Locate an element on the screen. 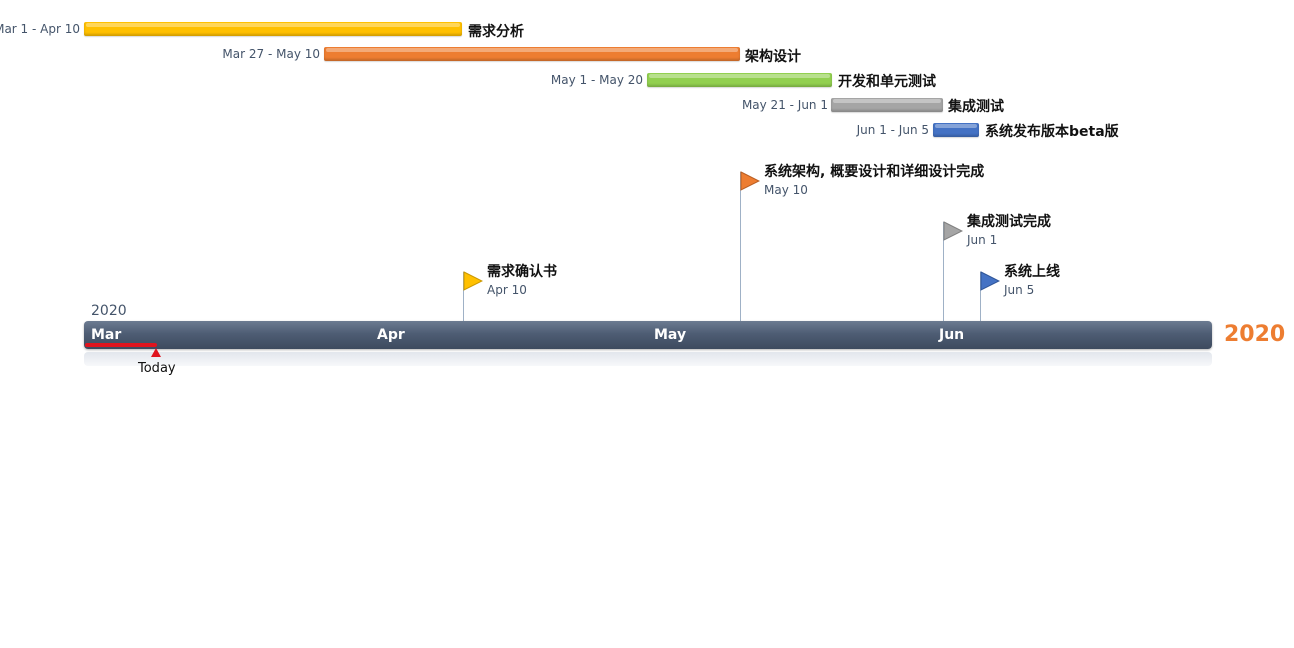 This screenshot has height=648, width=1294. task-name: 架构设计 is located at coordinates (773, 57).